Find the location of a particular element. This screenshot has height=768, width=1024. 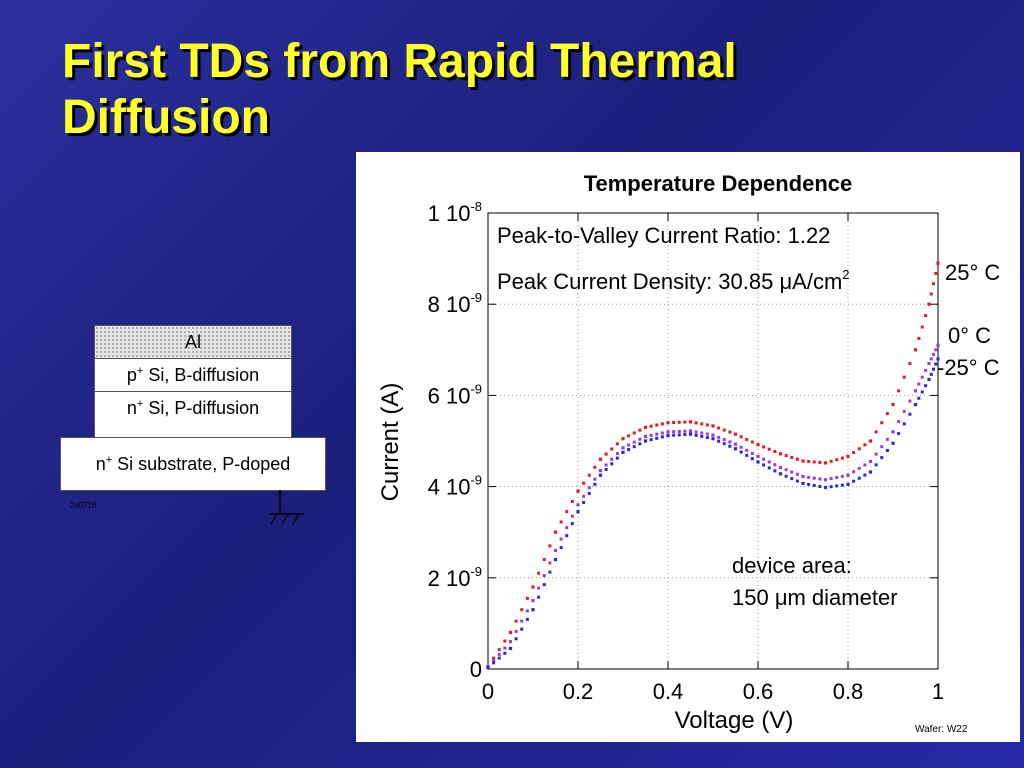

layer-n-stem is located at coordinates (193, 431).